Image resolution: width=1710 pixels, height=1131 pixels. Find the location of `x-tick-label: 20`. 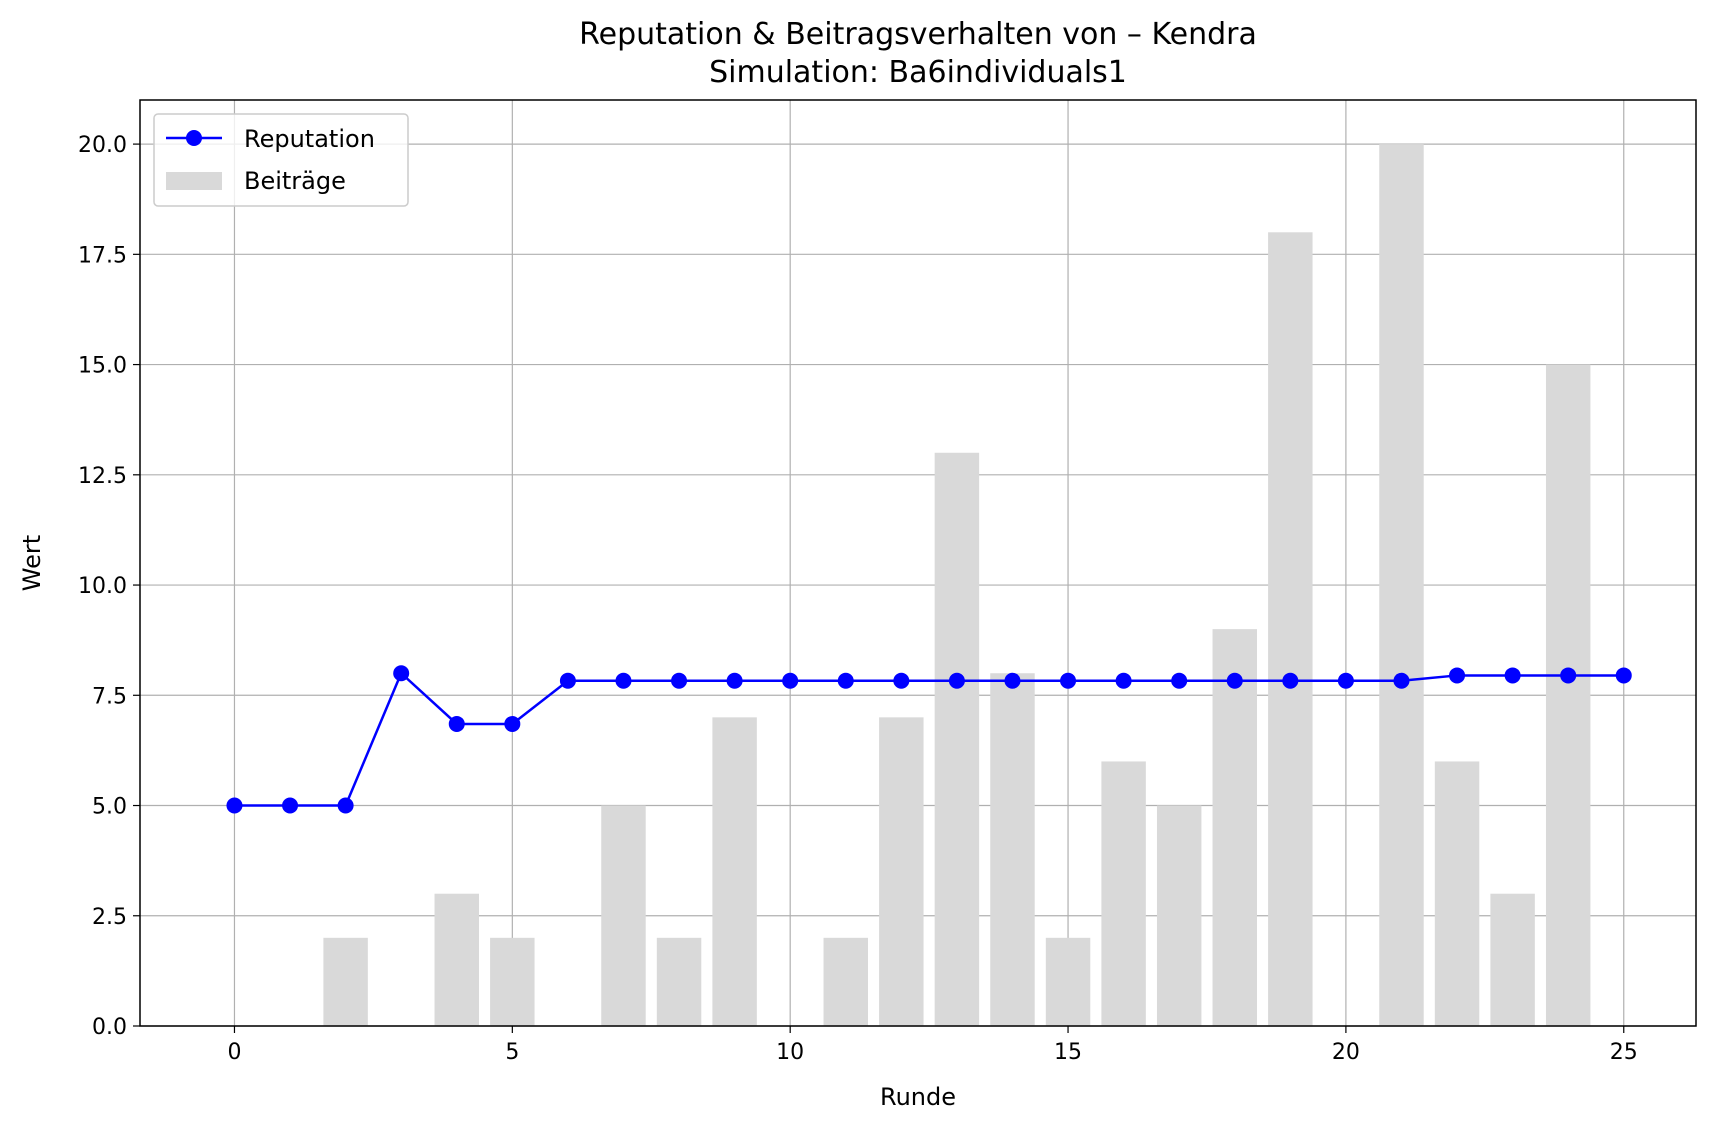

x-tick-label: 20 is located at coordinates (1346, 1052).